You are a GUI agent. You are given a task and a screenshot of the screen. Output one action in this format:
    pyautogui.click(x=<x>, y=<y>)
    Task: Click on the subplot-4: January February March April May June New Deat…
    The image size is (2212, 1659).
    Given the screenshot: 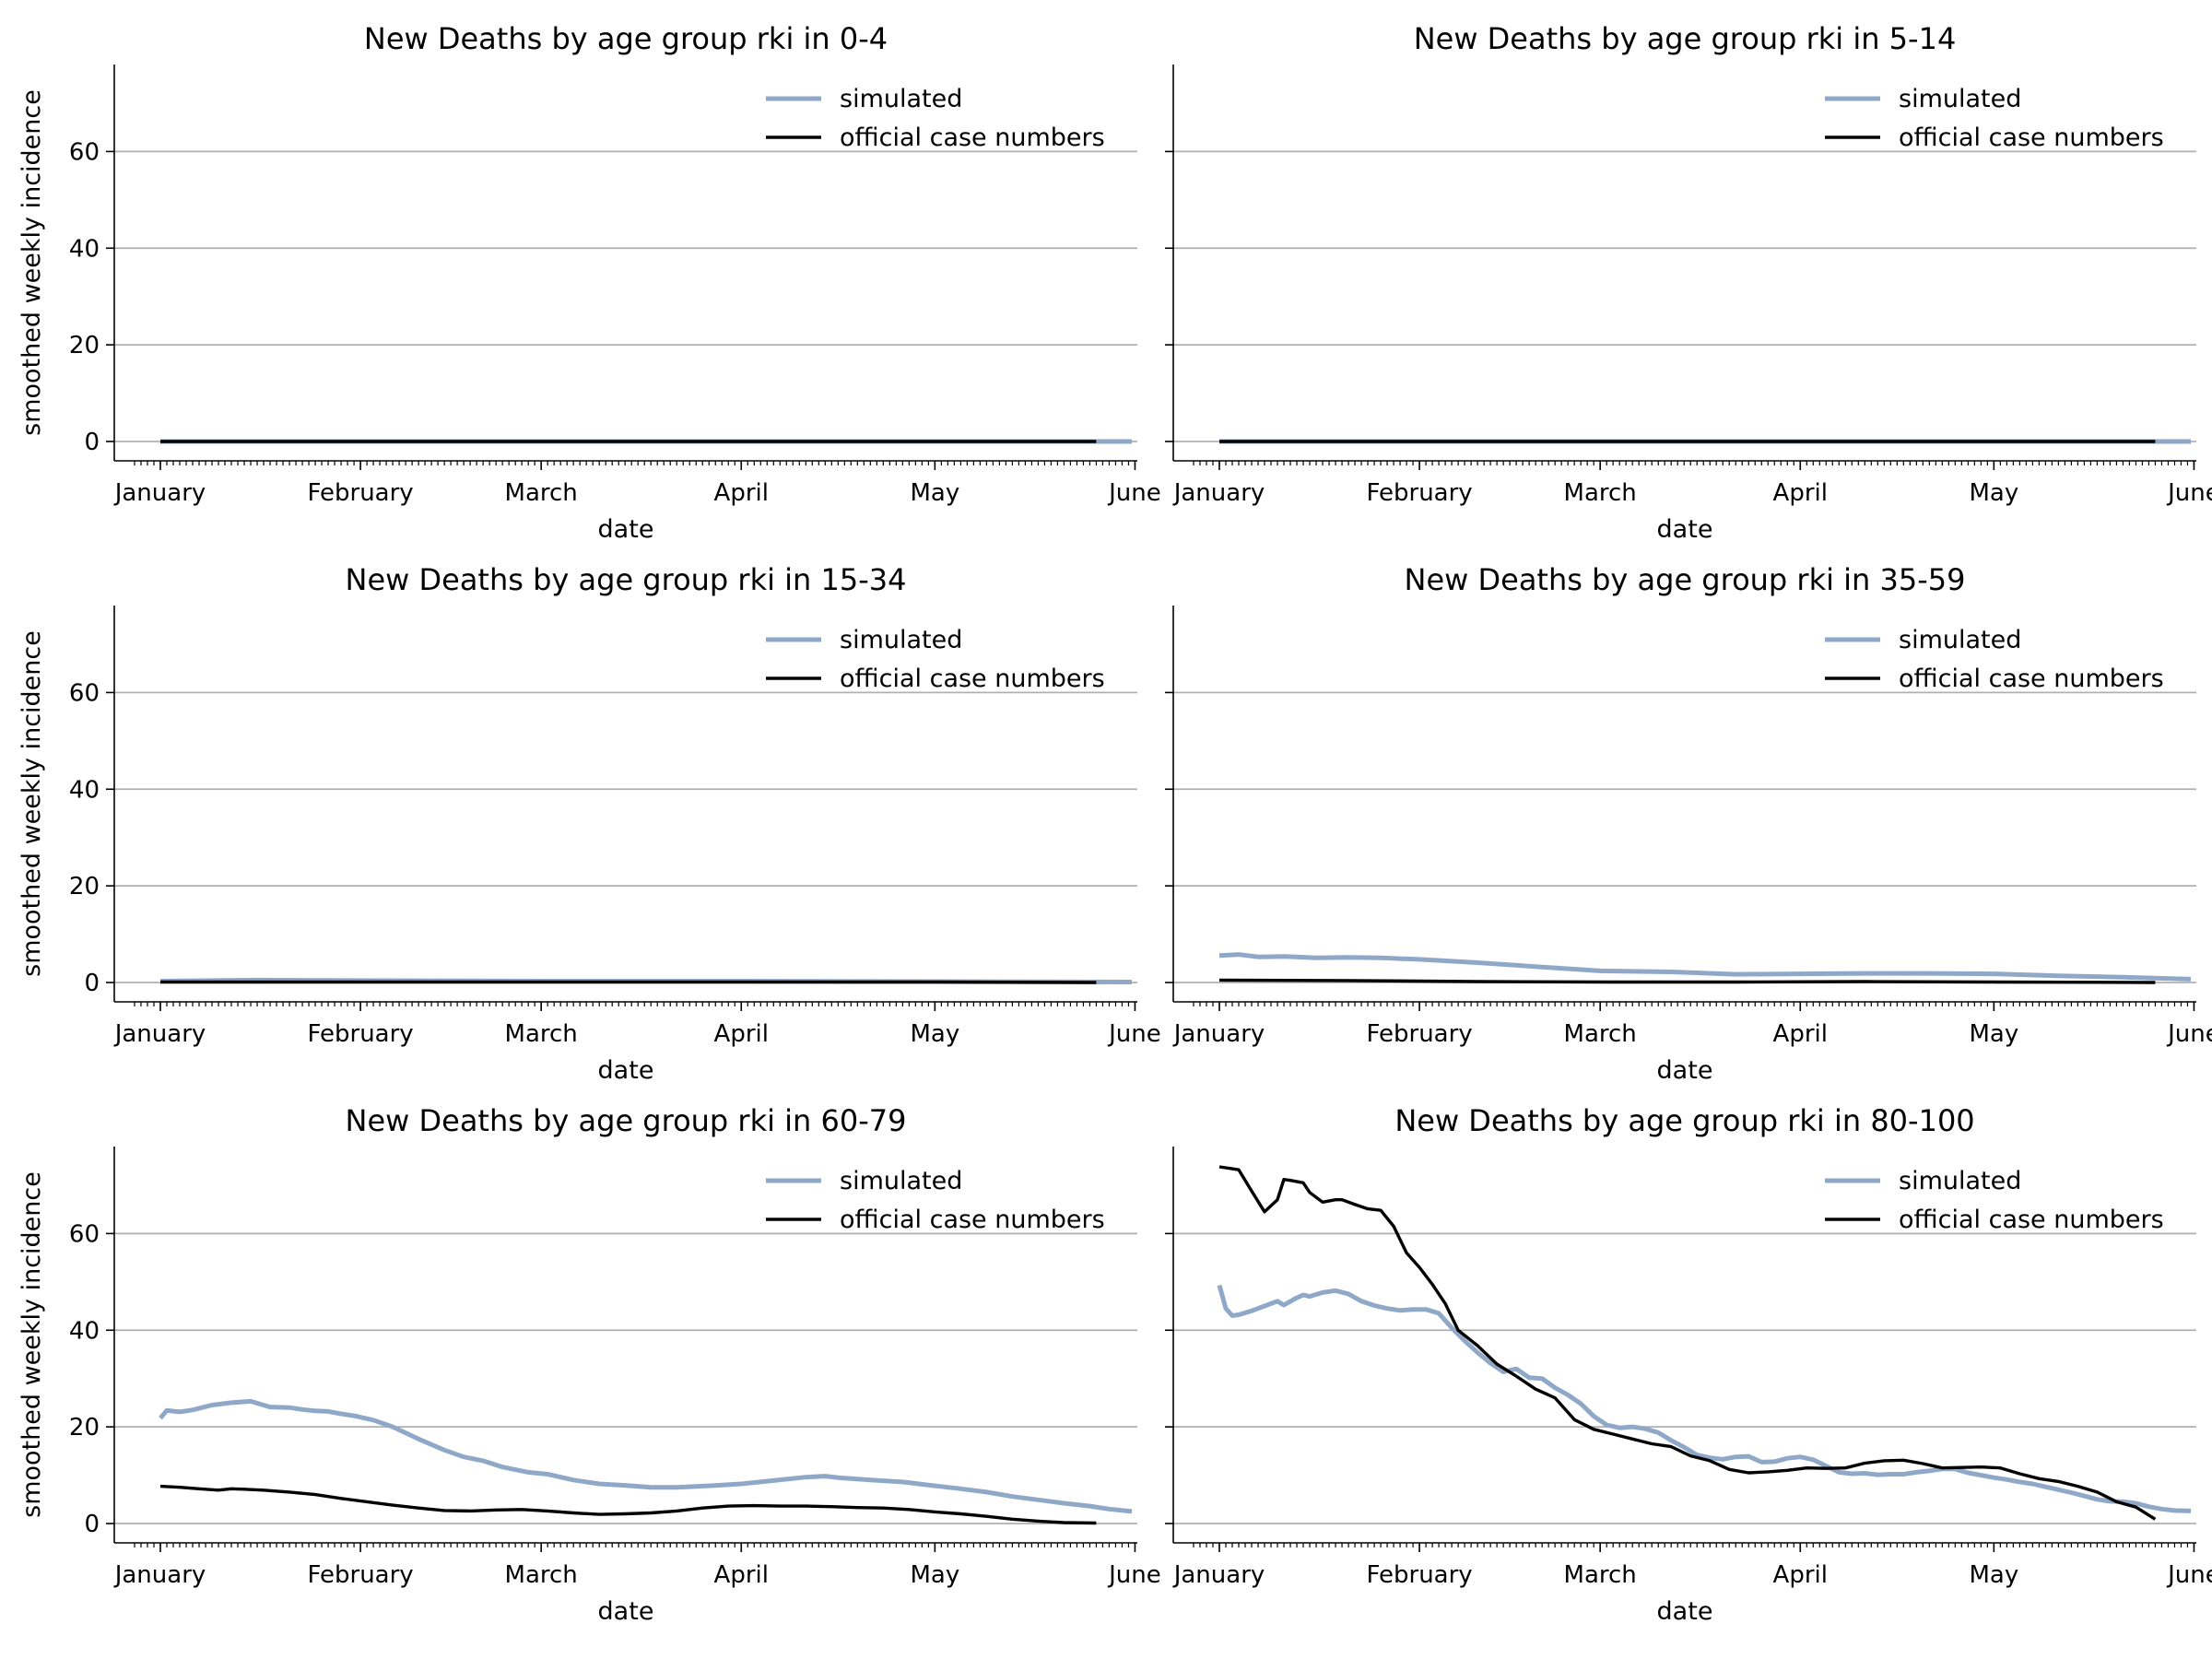 What is the action you would take?
    pyautogui.click(x=1688, y=823)
    